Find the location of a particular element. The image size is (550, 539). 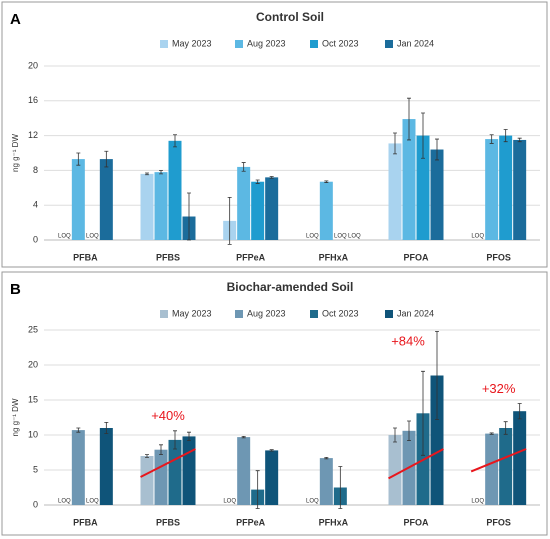

trend-label: +32% is located at coordinates (499, 388).